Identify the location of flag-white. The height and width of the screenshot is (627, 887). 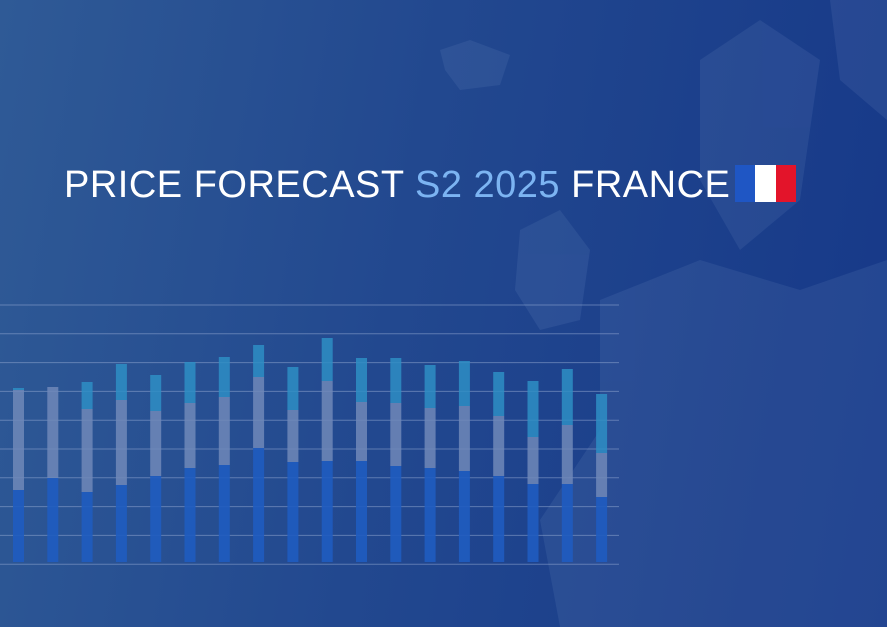
(765, 183).